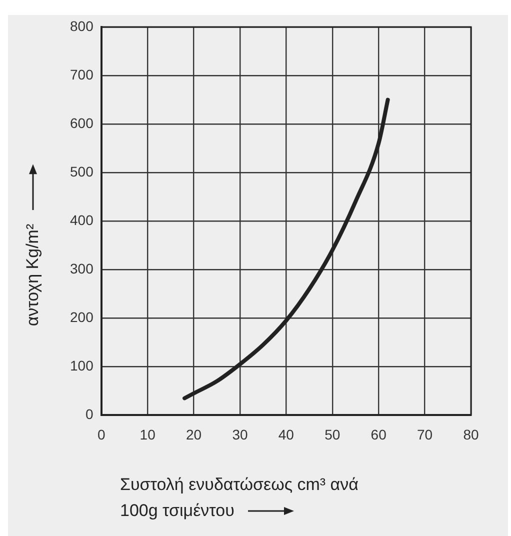 This screenshot has height=536, width=511. I want to click on y-tick-label: 500, so click(82, 171).